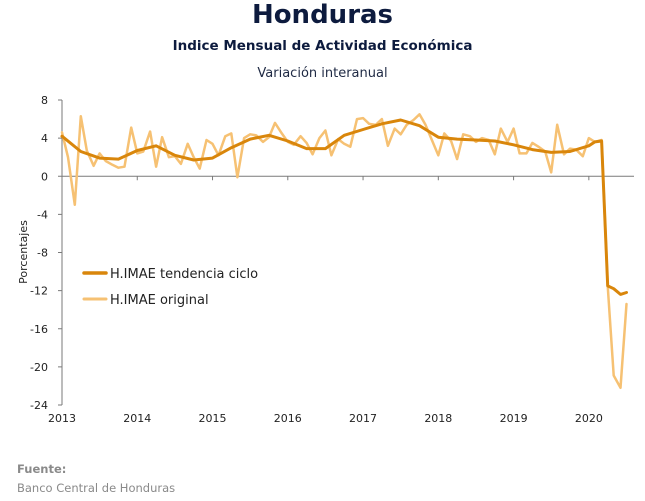  I want to click on y-tick-label: -24, so click(39, 405).